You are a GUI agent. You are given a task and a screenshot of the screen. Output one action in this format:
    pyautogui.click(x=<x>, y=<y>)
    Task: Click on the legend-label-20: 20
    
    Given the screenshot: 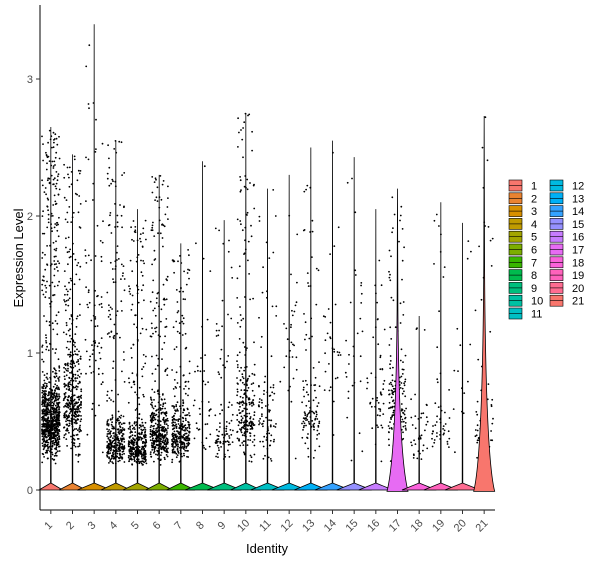 What is the action you would take?
    pyautogui.click(x=578, y=289)
    